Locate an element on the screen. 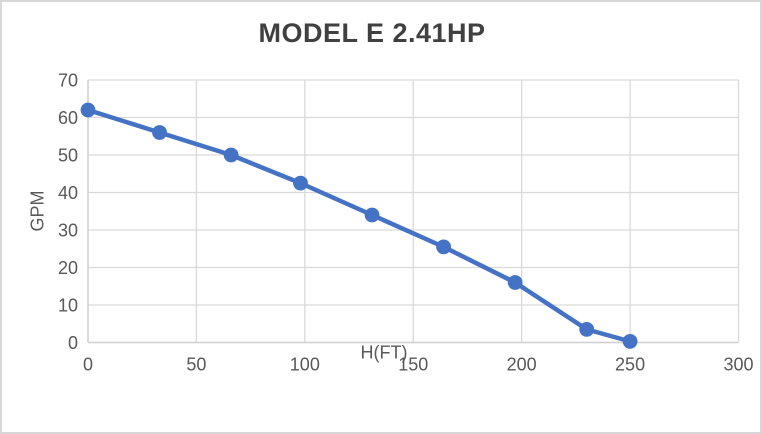  y-tick-label: 20 is located at coordinates (68, 268).